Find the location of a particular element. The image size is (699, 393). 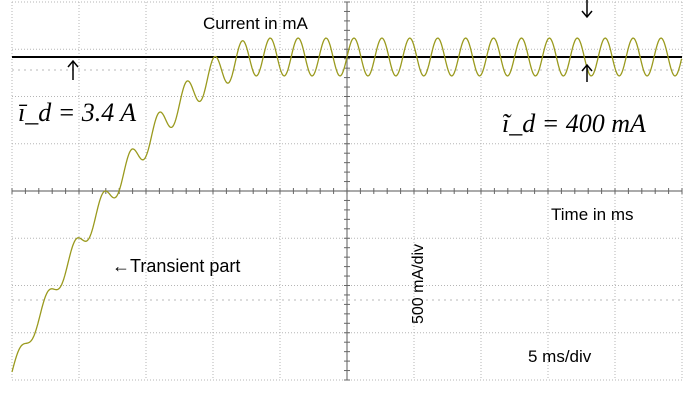

mean-arrow is located at coordinates (73, 69).